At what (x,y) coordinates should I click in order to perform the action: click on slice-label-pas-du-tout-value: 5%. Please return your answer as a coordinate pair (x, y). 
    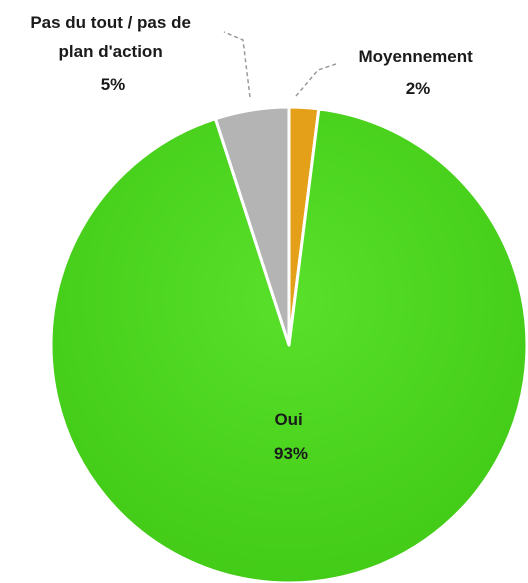
    Looking at the image, I should click on (113, 84).